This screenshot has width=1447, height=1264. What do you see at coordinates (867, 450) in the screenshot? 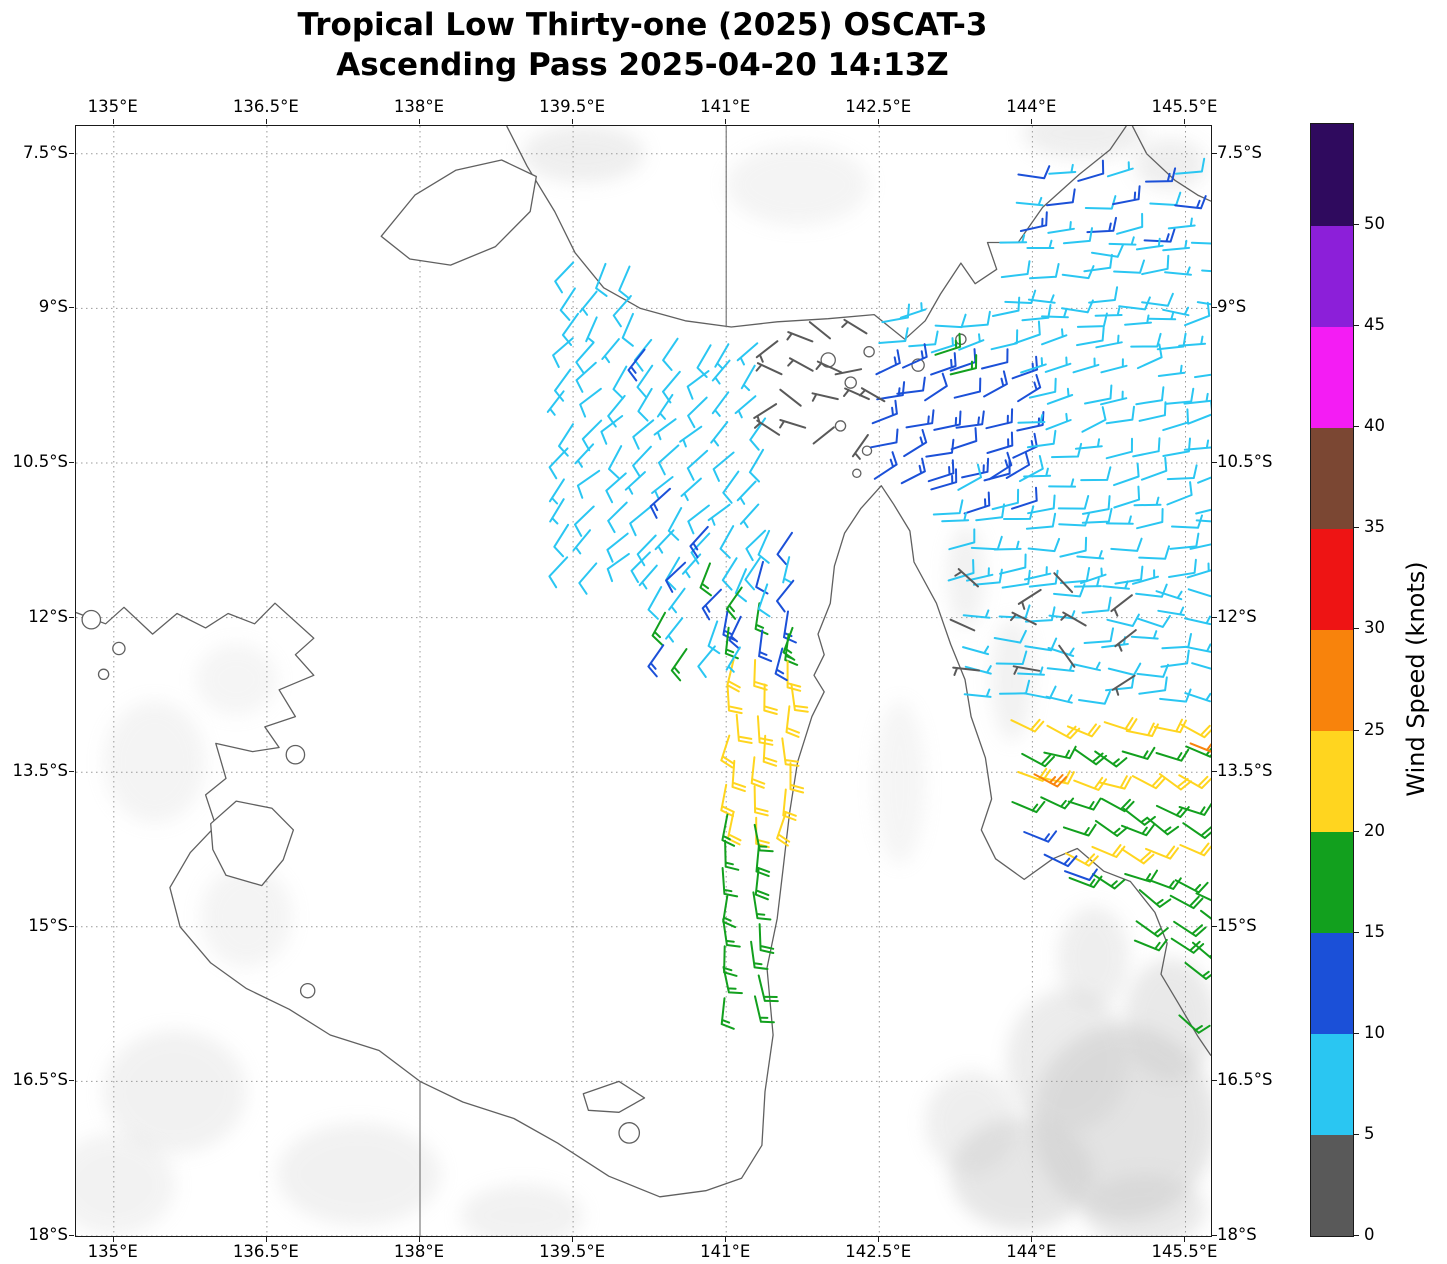
I see `small-island` at bounding box center [867, 450].